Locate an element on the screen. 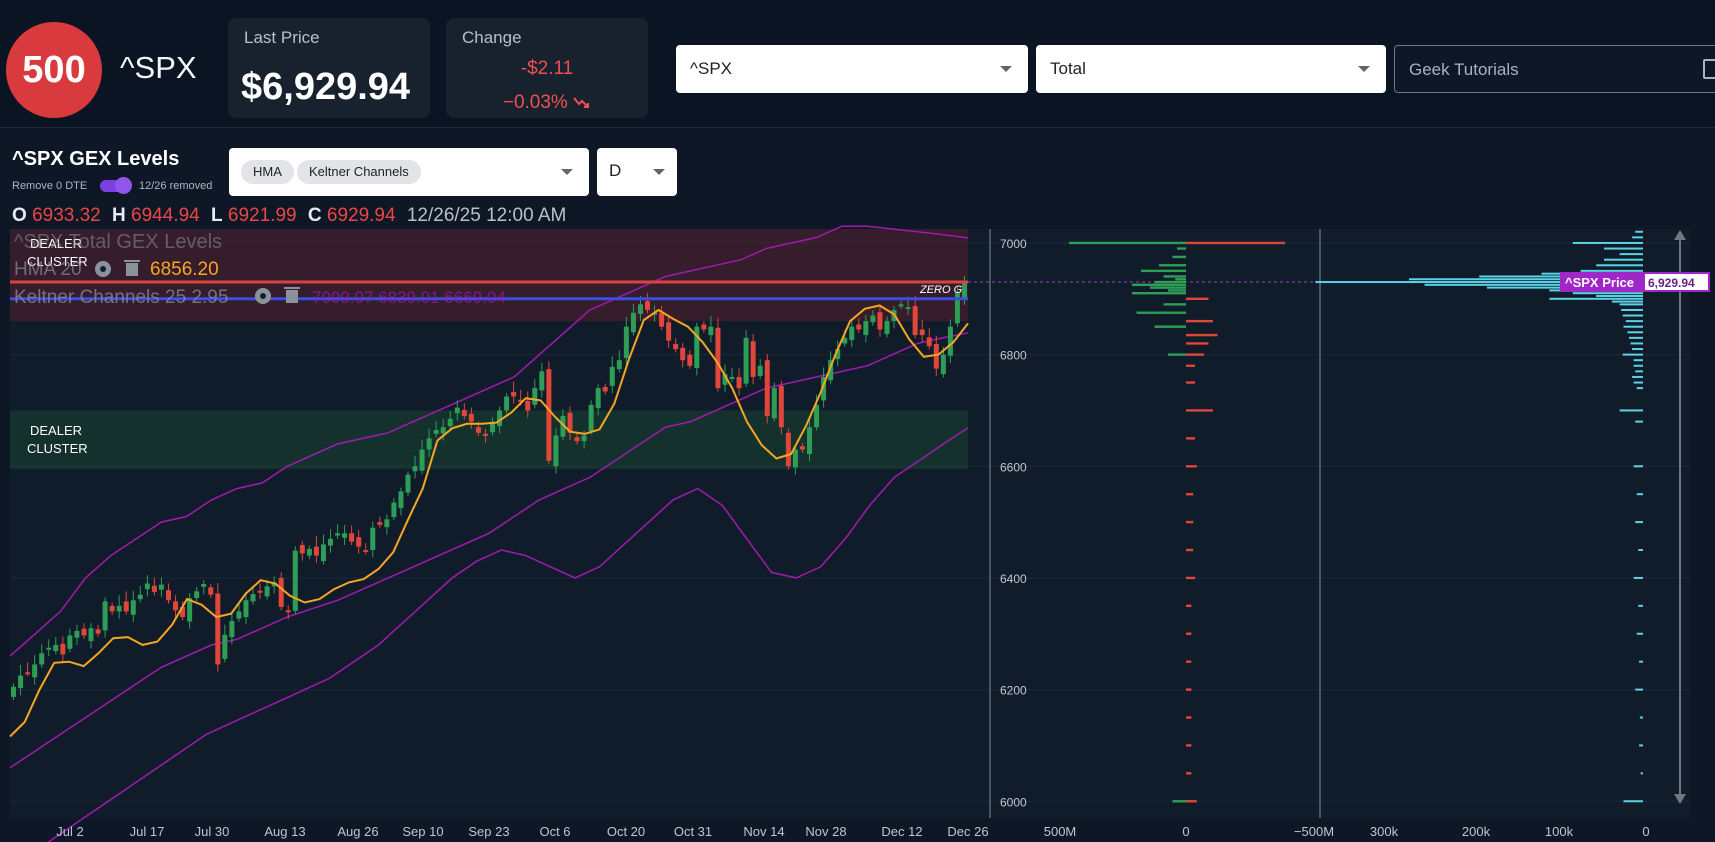 The height and width of the screenshot is (842, 1715). gex-type-select: Total is located at coordinates (1211, 69).